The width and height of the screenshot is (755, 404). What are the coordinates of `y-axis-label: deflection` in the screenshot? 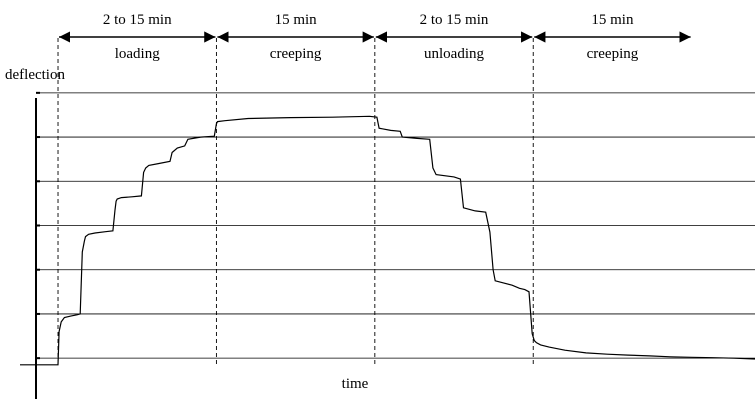 It's located at (35, 75).